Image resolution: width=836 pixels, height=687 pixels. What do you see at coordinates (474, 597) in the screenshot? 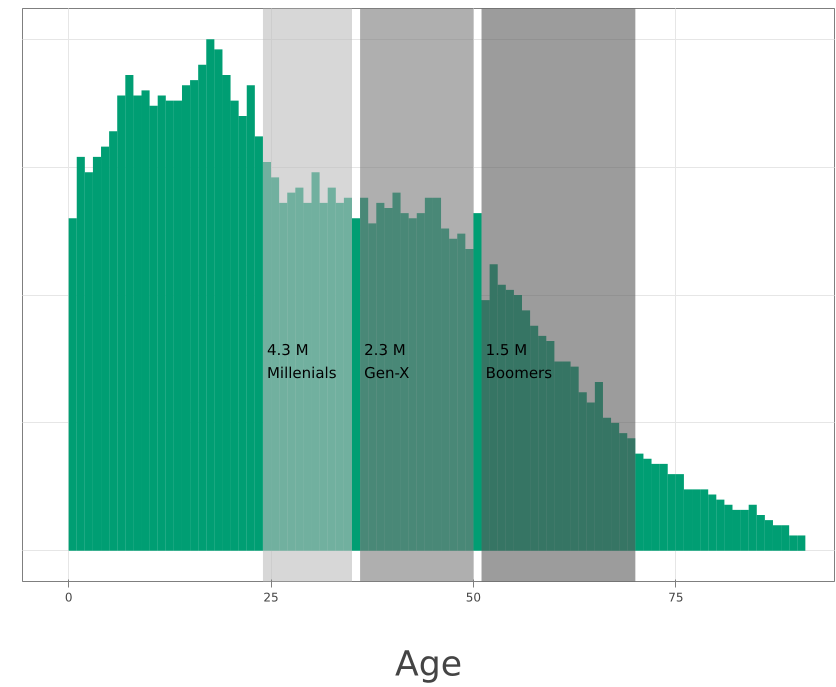
I see `x-tick-label: 50` at bounding box center [474, 597].